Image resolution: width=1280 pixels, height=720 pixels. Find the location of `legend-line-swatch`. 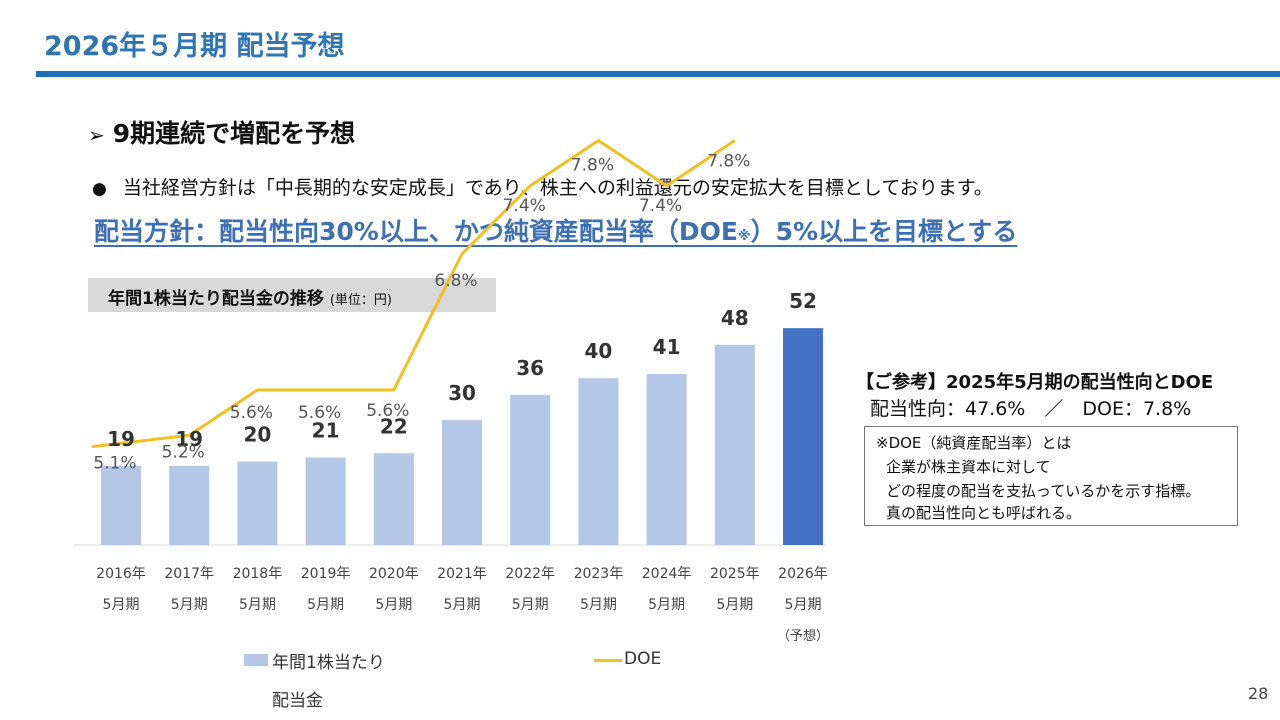

legend-line-swatch is located at coordinates (608, 660).